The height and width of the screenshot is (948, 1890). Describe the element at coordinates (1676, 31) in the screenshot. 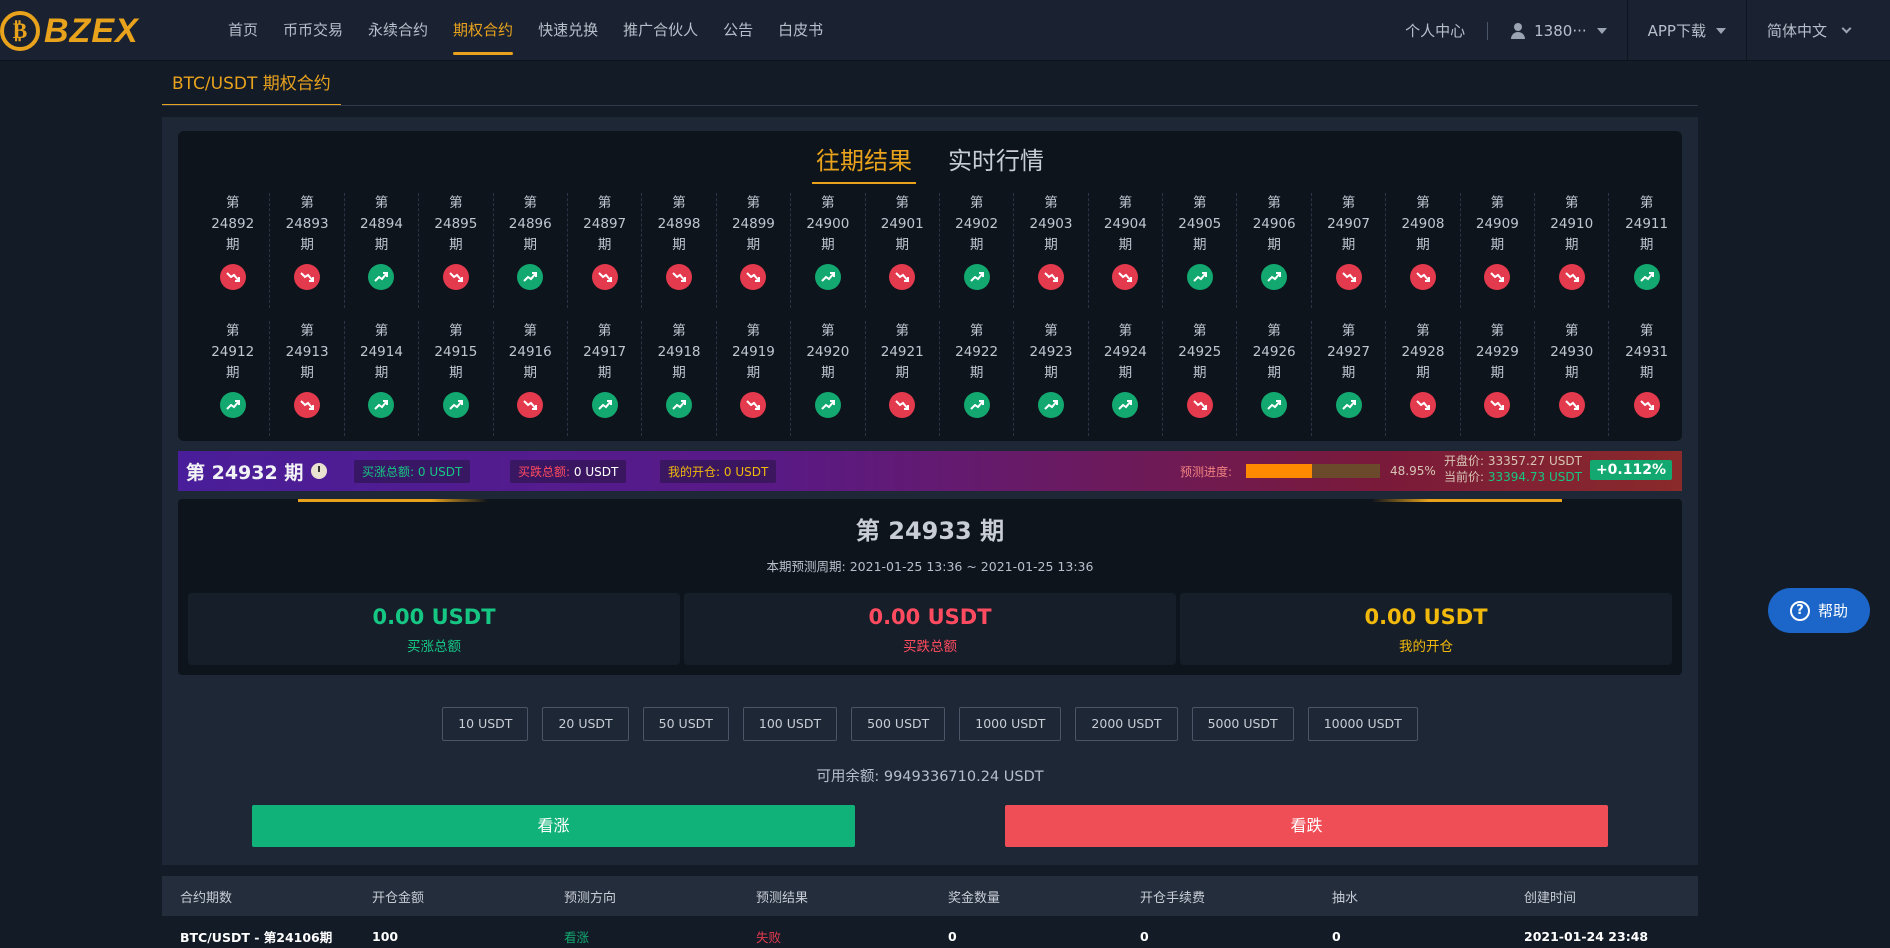

I see `app-download-label: APP下载` at that location.